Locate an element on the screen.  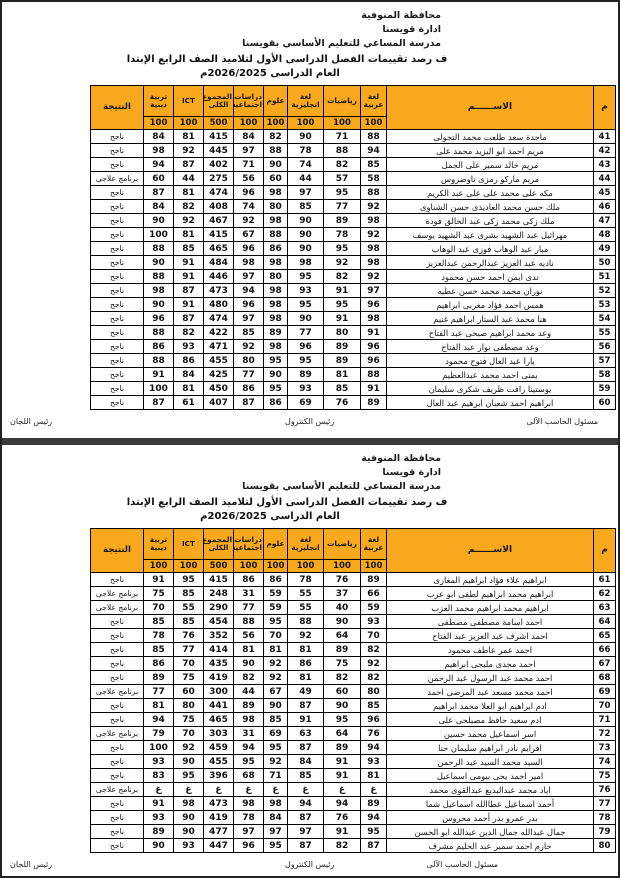
cell-math: 40 is located at coordinates (342, 607).